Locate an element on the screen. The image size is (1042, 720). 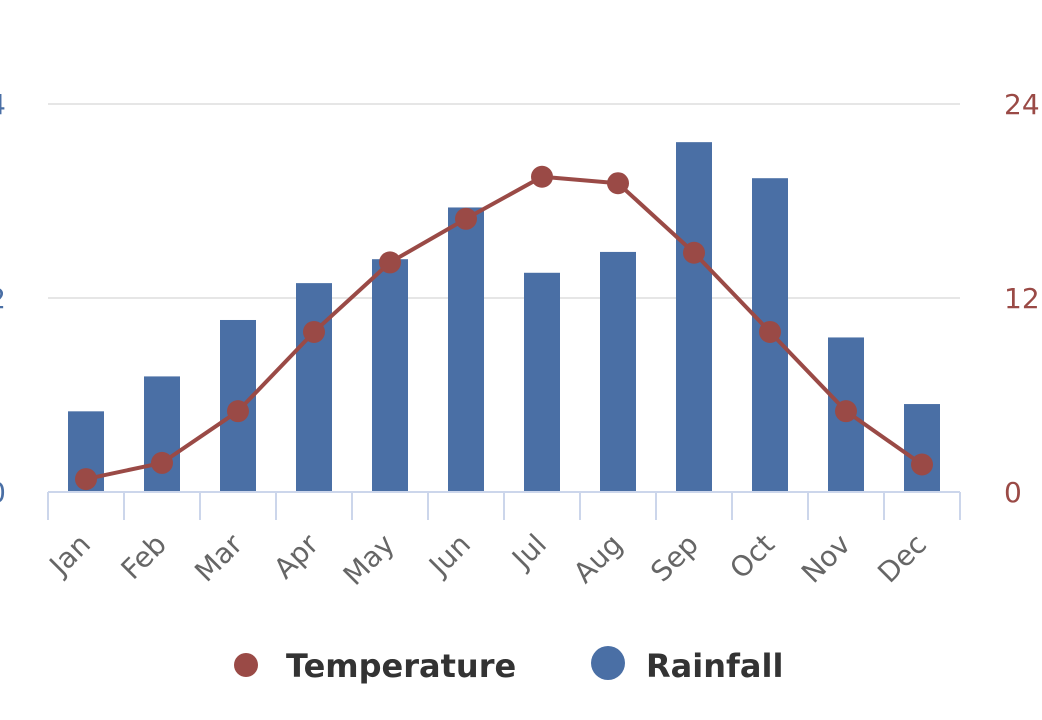
x-tick-label-jan: Jan is located at coordinates (69, 555).